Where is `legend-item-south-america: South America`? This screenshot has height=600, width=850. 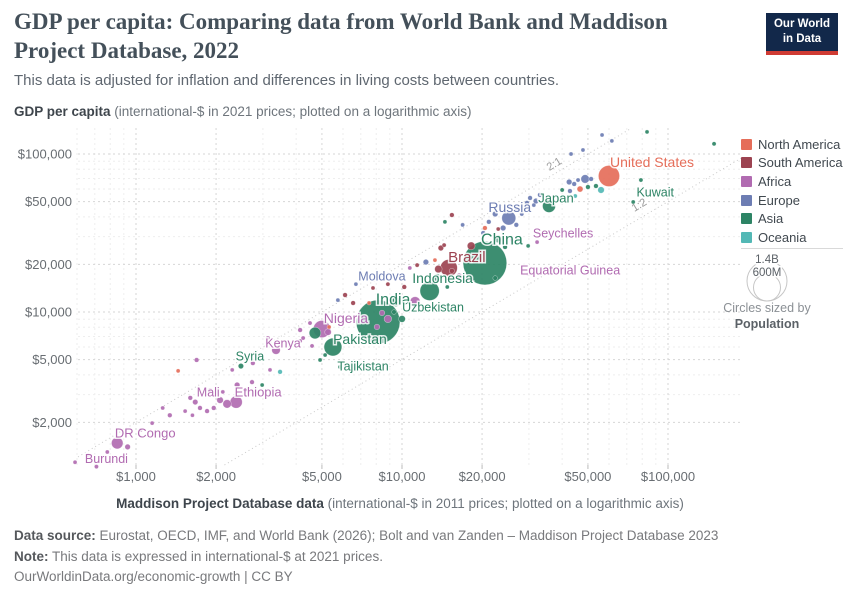
legend-item-south-america: South America is located at coordinates (795, 163).